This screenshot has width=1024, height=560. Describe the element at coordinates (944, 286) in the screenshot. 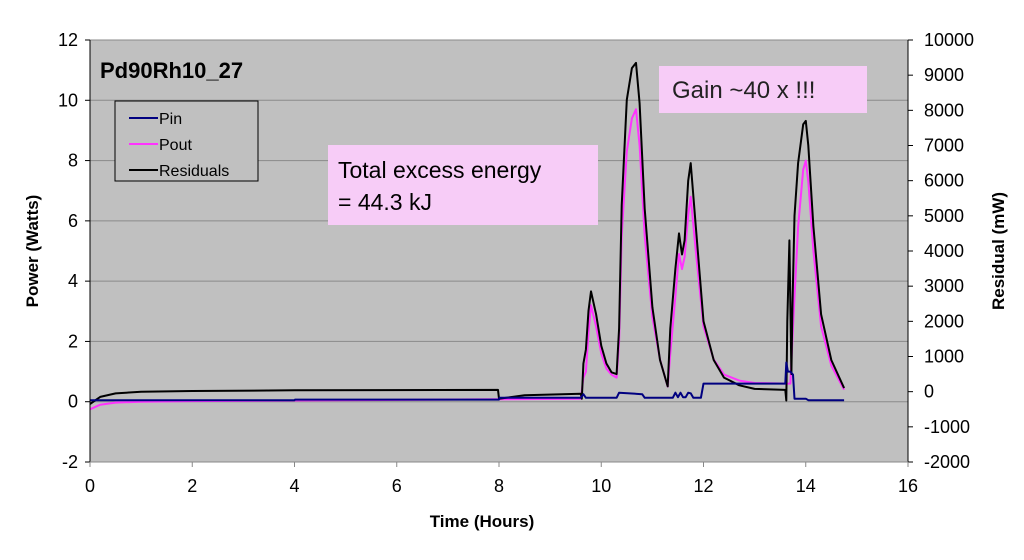

I see `y2-tick-label: 3000` at that location.